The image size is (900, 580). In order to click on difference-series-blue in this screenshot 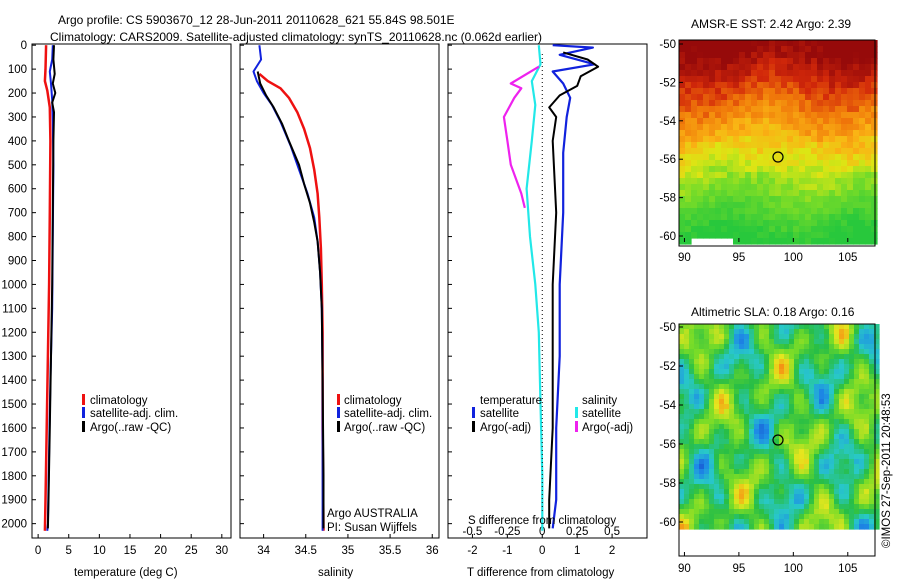, I will do `click(573, 286)`.